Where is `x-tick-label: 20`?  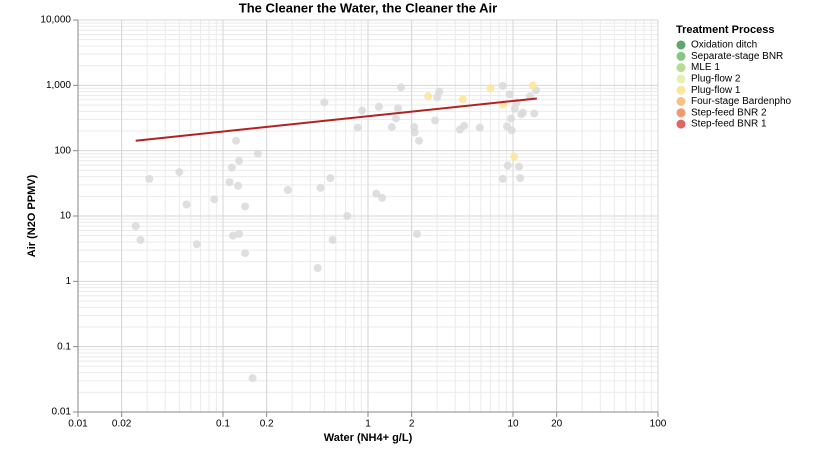 x-tick-label: 20 is located at coordinates (557, 424).